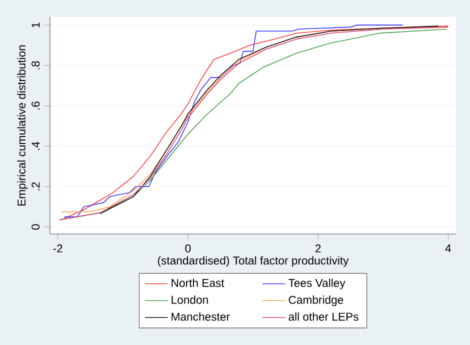 The height and width of the screenshot is (345, 470). Describe the element at coordinates (57, 248) in the screenshot. I see `x-tick-label: -2` at that location.